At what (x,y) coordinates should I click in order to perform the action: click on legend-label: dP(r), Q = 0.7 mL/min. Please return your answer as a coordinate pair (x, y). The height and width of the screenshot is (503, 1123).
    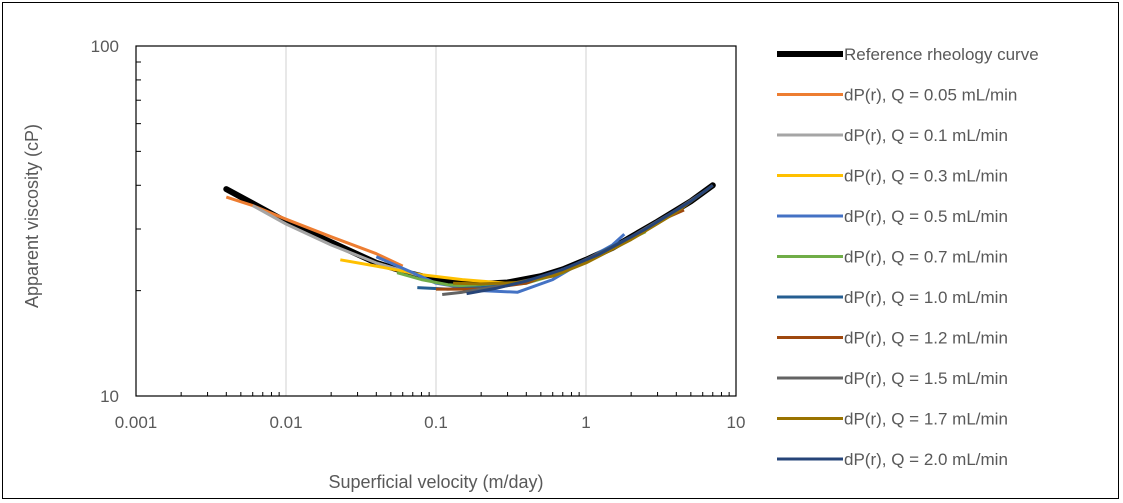
    Looking at the image, I should click on (926, 257).